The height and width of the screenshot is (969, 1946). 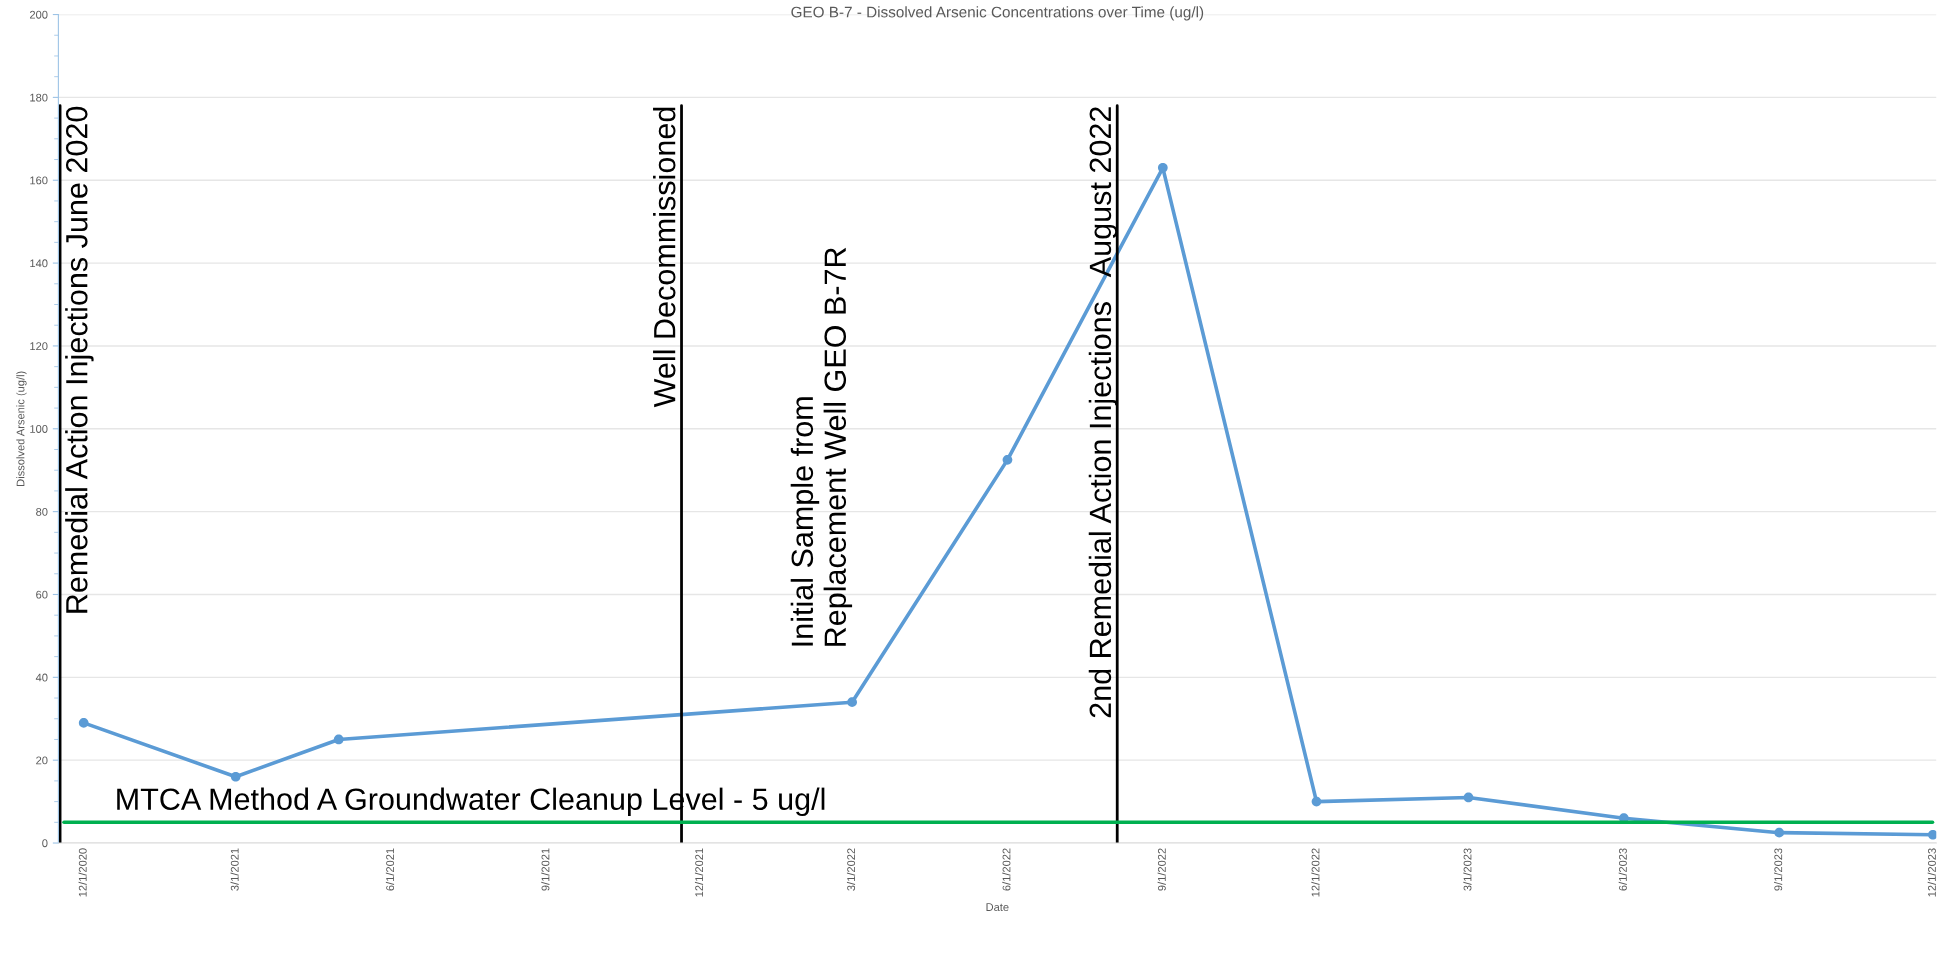 I want to click on y-tick-label: 80, so click(x=42, y=511).